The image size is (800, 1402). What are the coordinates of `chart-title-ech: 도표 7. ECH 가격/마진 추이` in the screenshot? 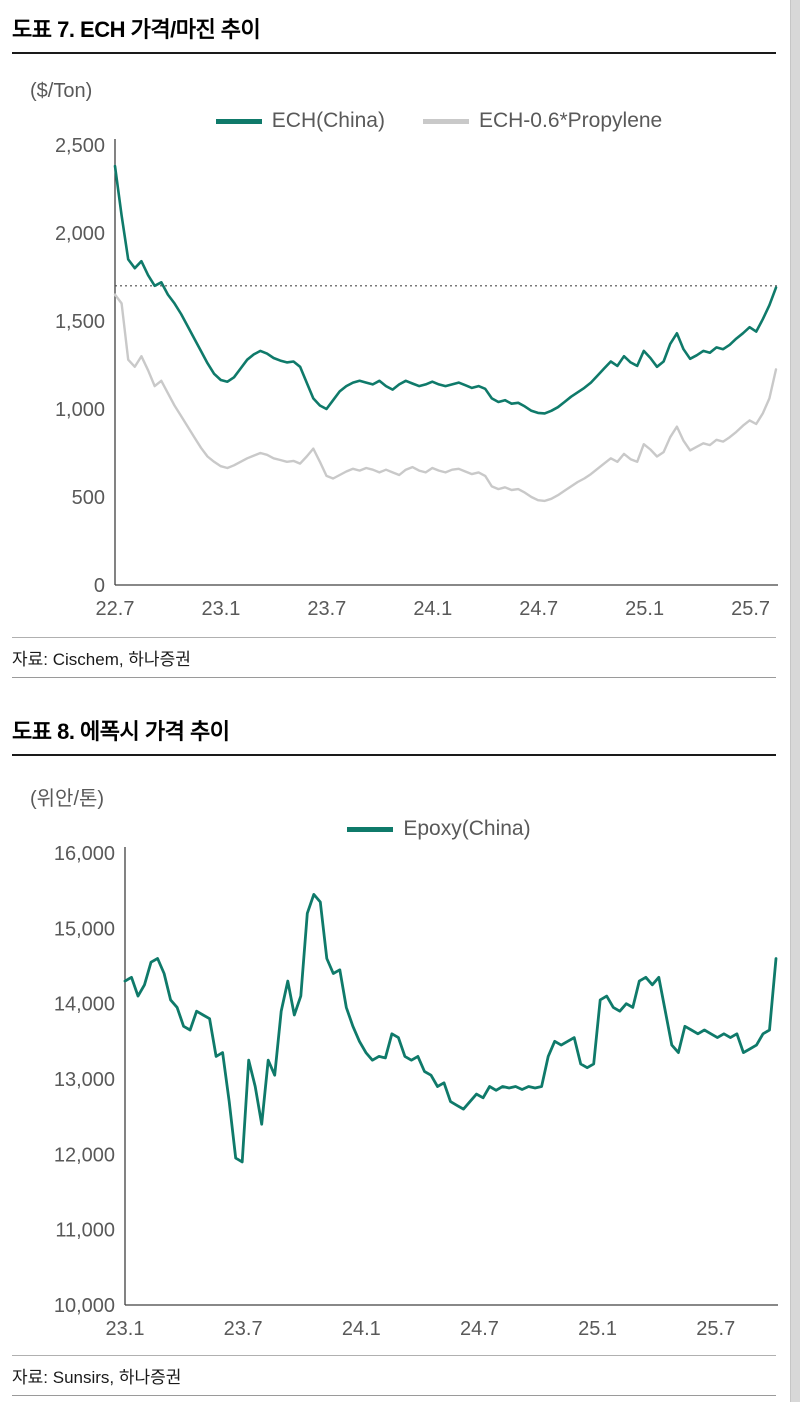 It's located at (136, 29).